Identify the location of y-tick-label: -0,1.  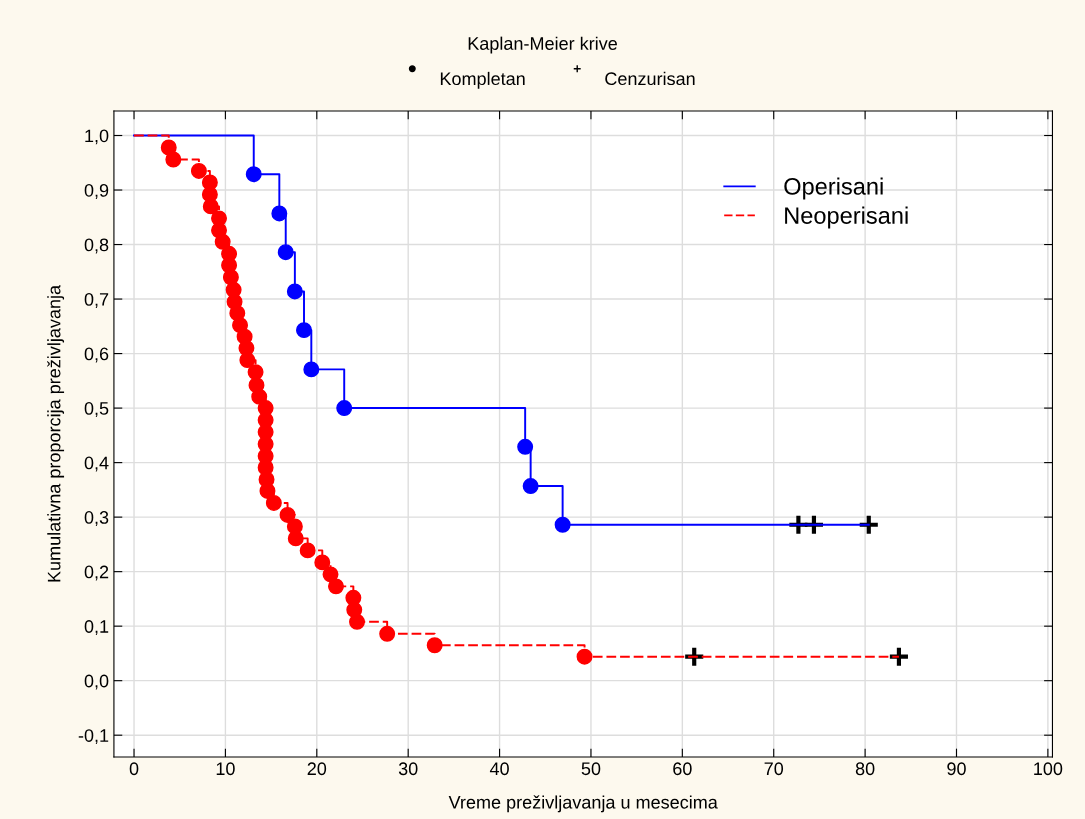
(93, 737).